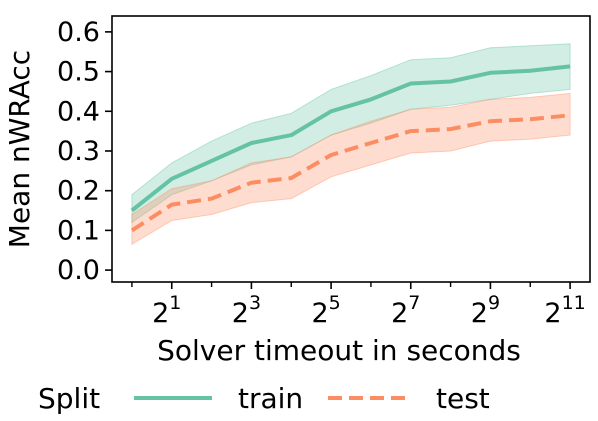  I want to click on x-axis-ticks: 21 23 25 27 29 211, so click(358, 305).